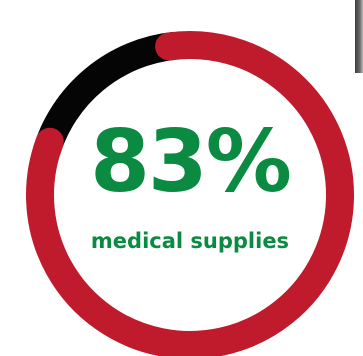  I want to click on cropped-photo-edge, so click(359, 36).